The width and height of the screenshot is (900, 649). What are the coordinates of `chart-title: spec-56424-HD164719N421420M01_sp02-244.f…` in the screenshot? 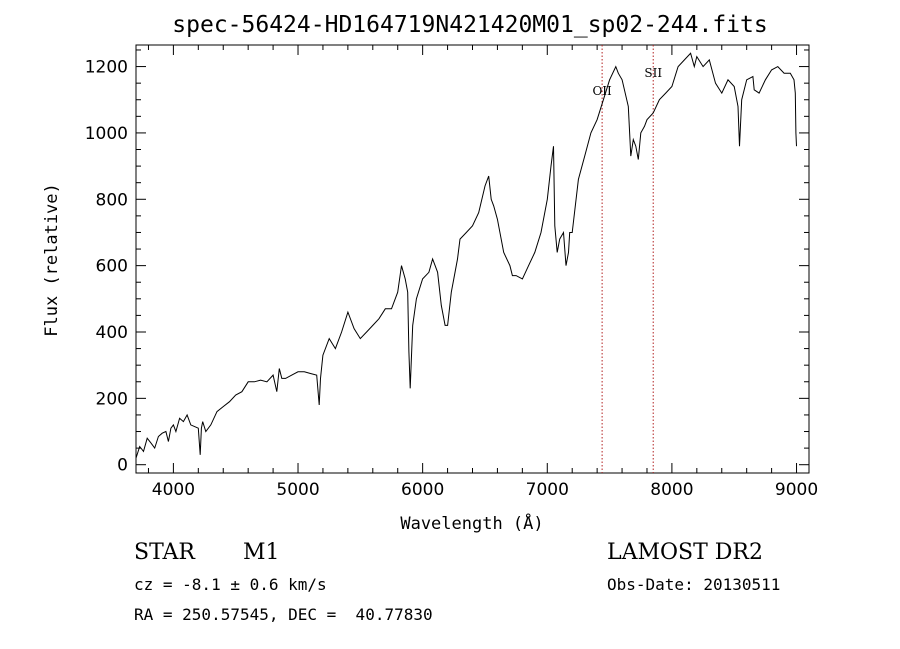 It's located at (469, 25).